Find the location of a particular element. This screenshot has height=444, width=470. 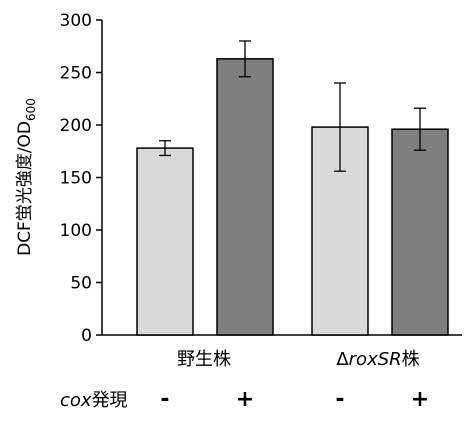

group-label: ΔroxSR株 is located at coordinates (377, 359).